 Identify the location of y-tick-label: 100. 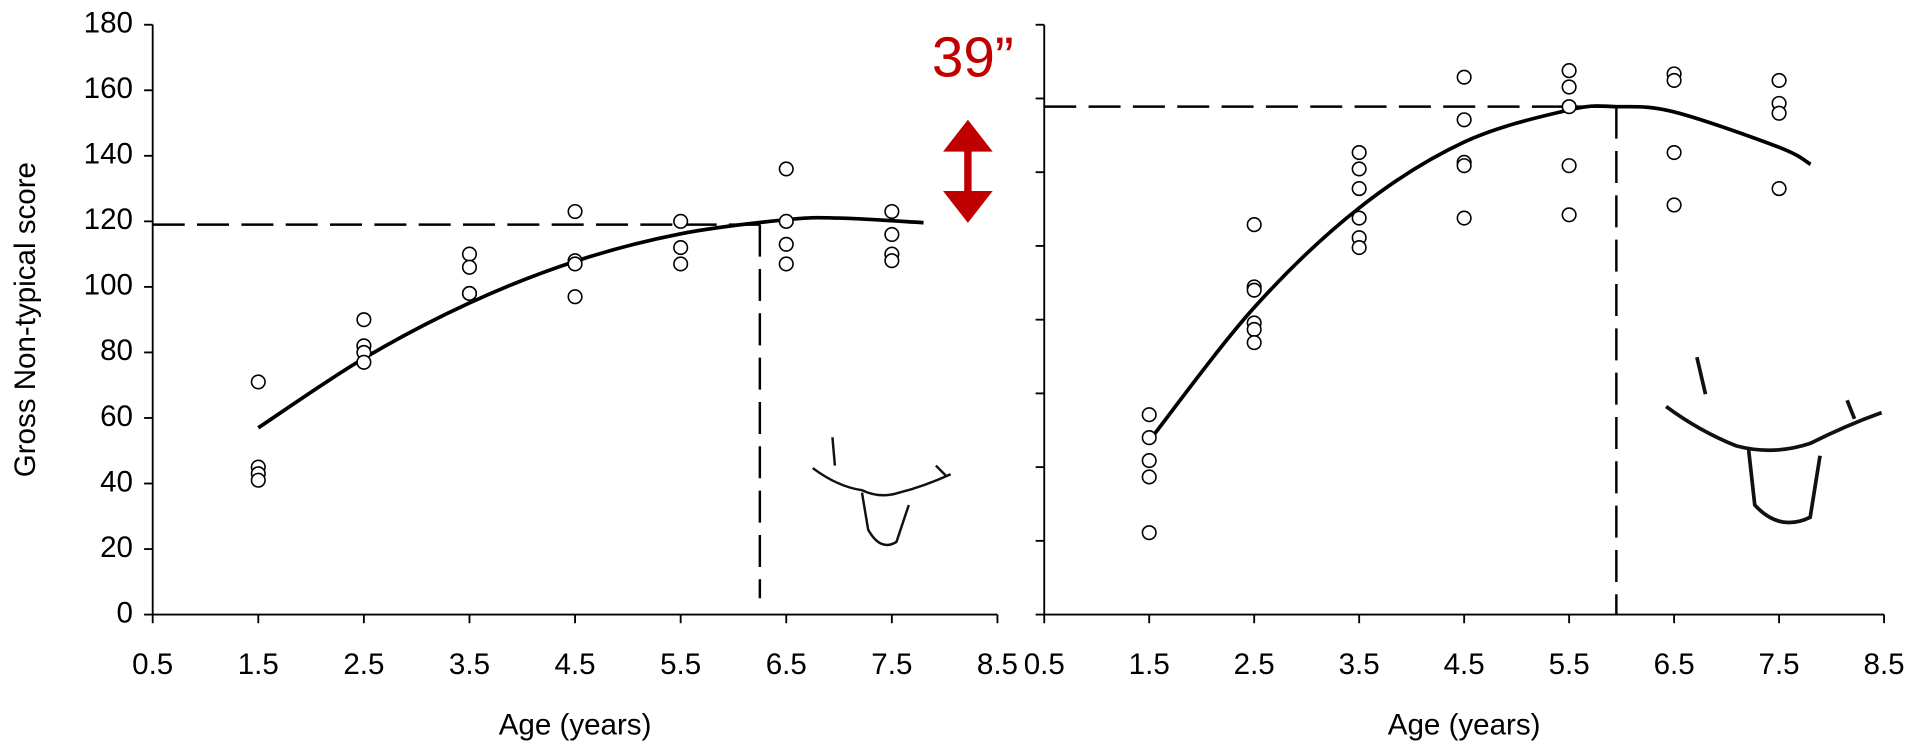
(108, 285).